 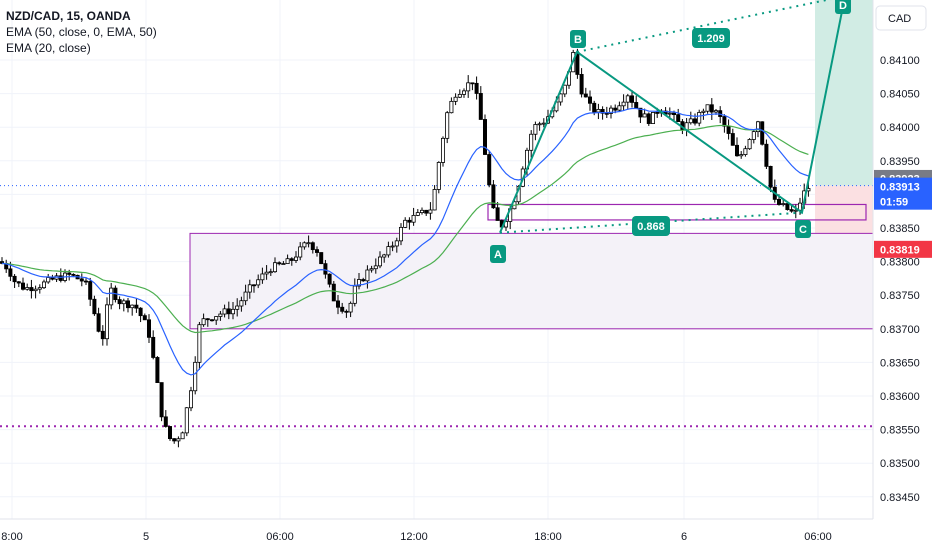 What do you see at coordinates (900, 61) in the screenshot?
I see `y-tick-label: 0.84100` at bounding box center [900, 61].